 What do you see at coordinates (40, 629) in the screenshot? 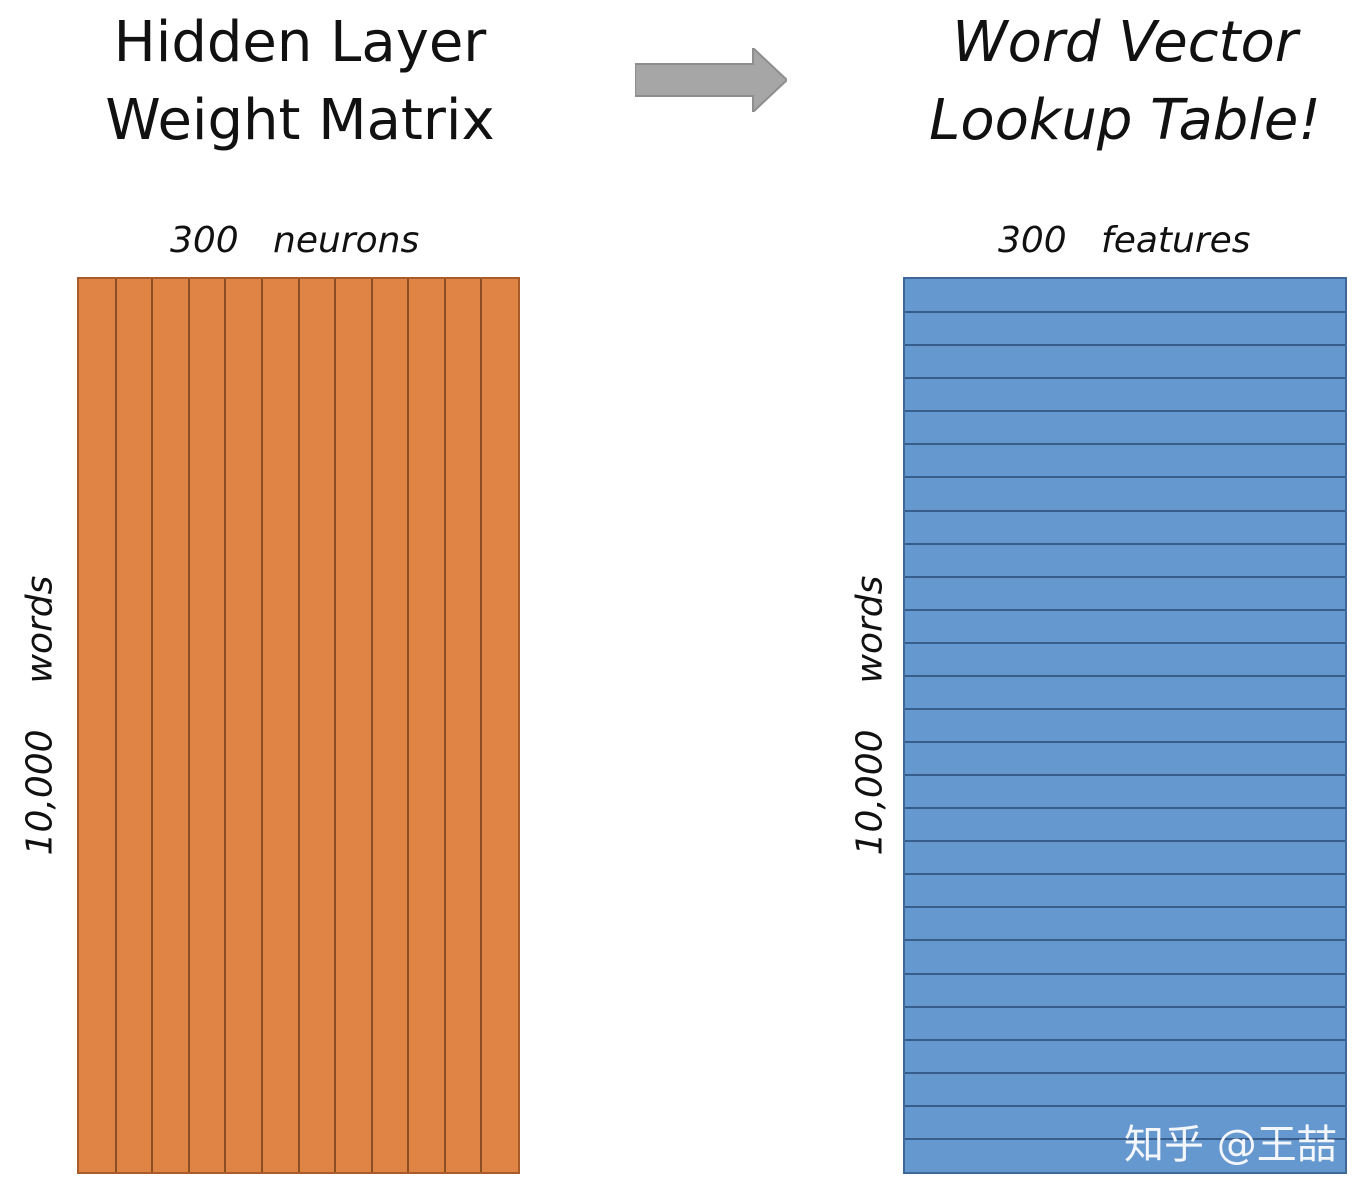
I see `left-words-word: words` at bounding box center [40, 629].